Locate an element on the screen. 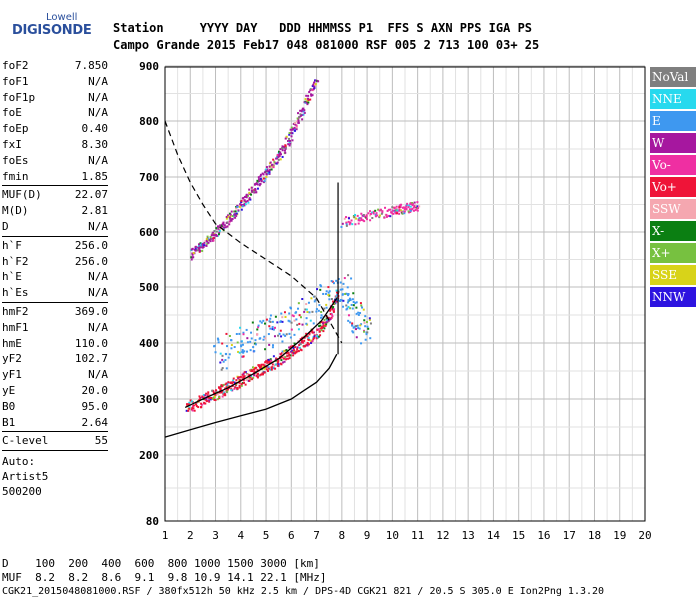 Image resolution: width=700 pixels, height=600 pixels. param-key: foE is located at coordinates (12, 113).